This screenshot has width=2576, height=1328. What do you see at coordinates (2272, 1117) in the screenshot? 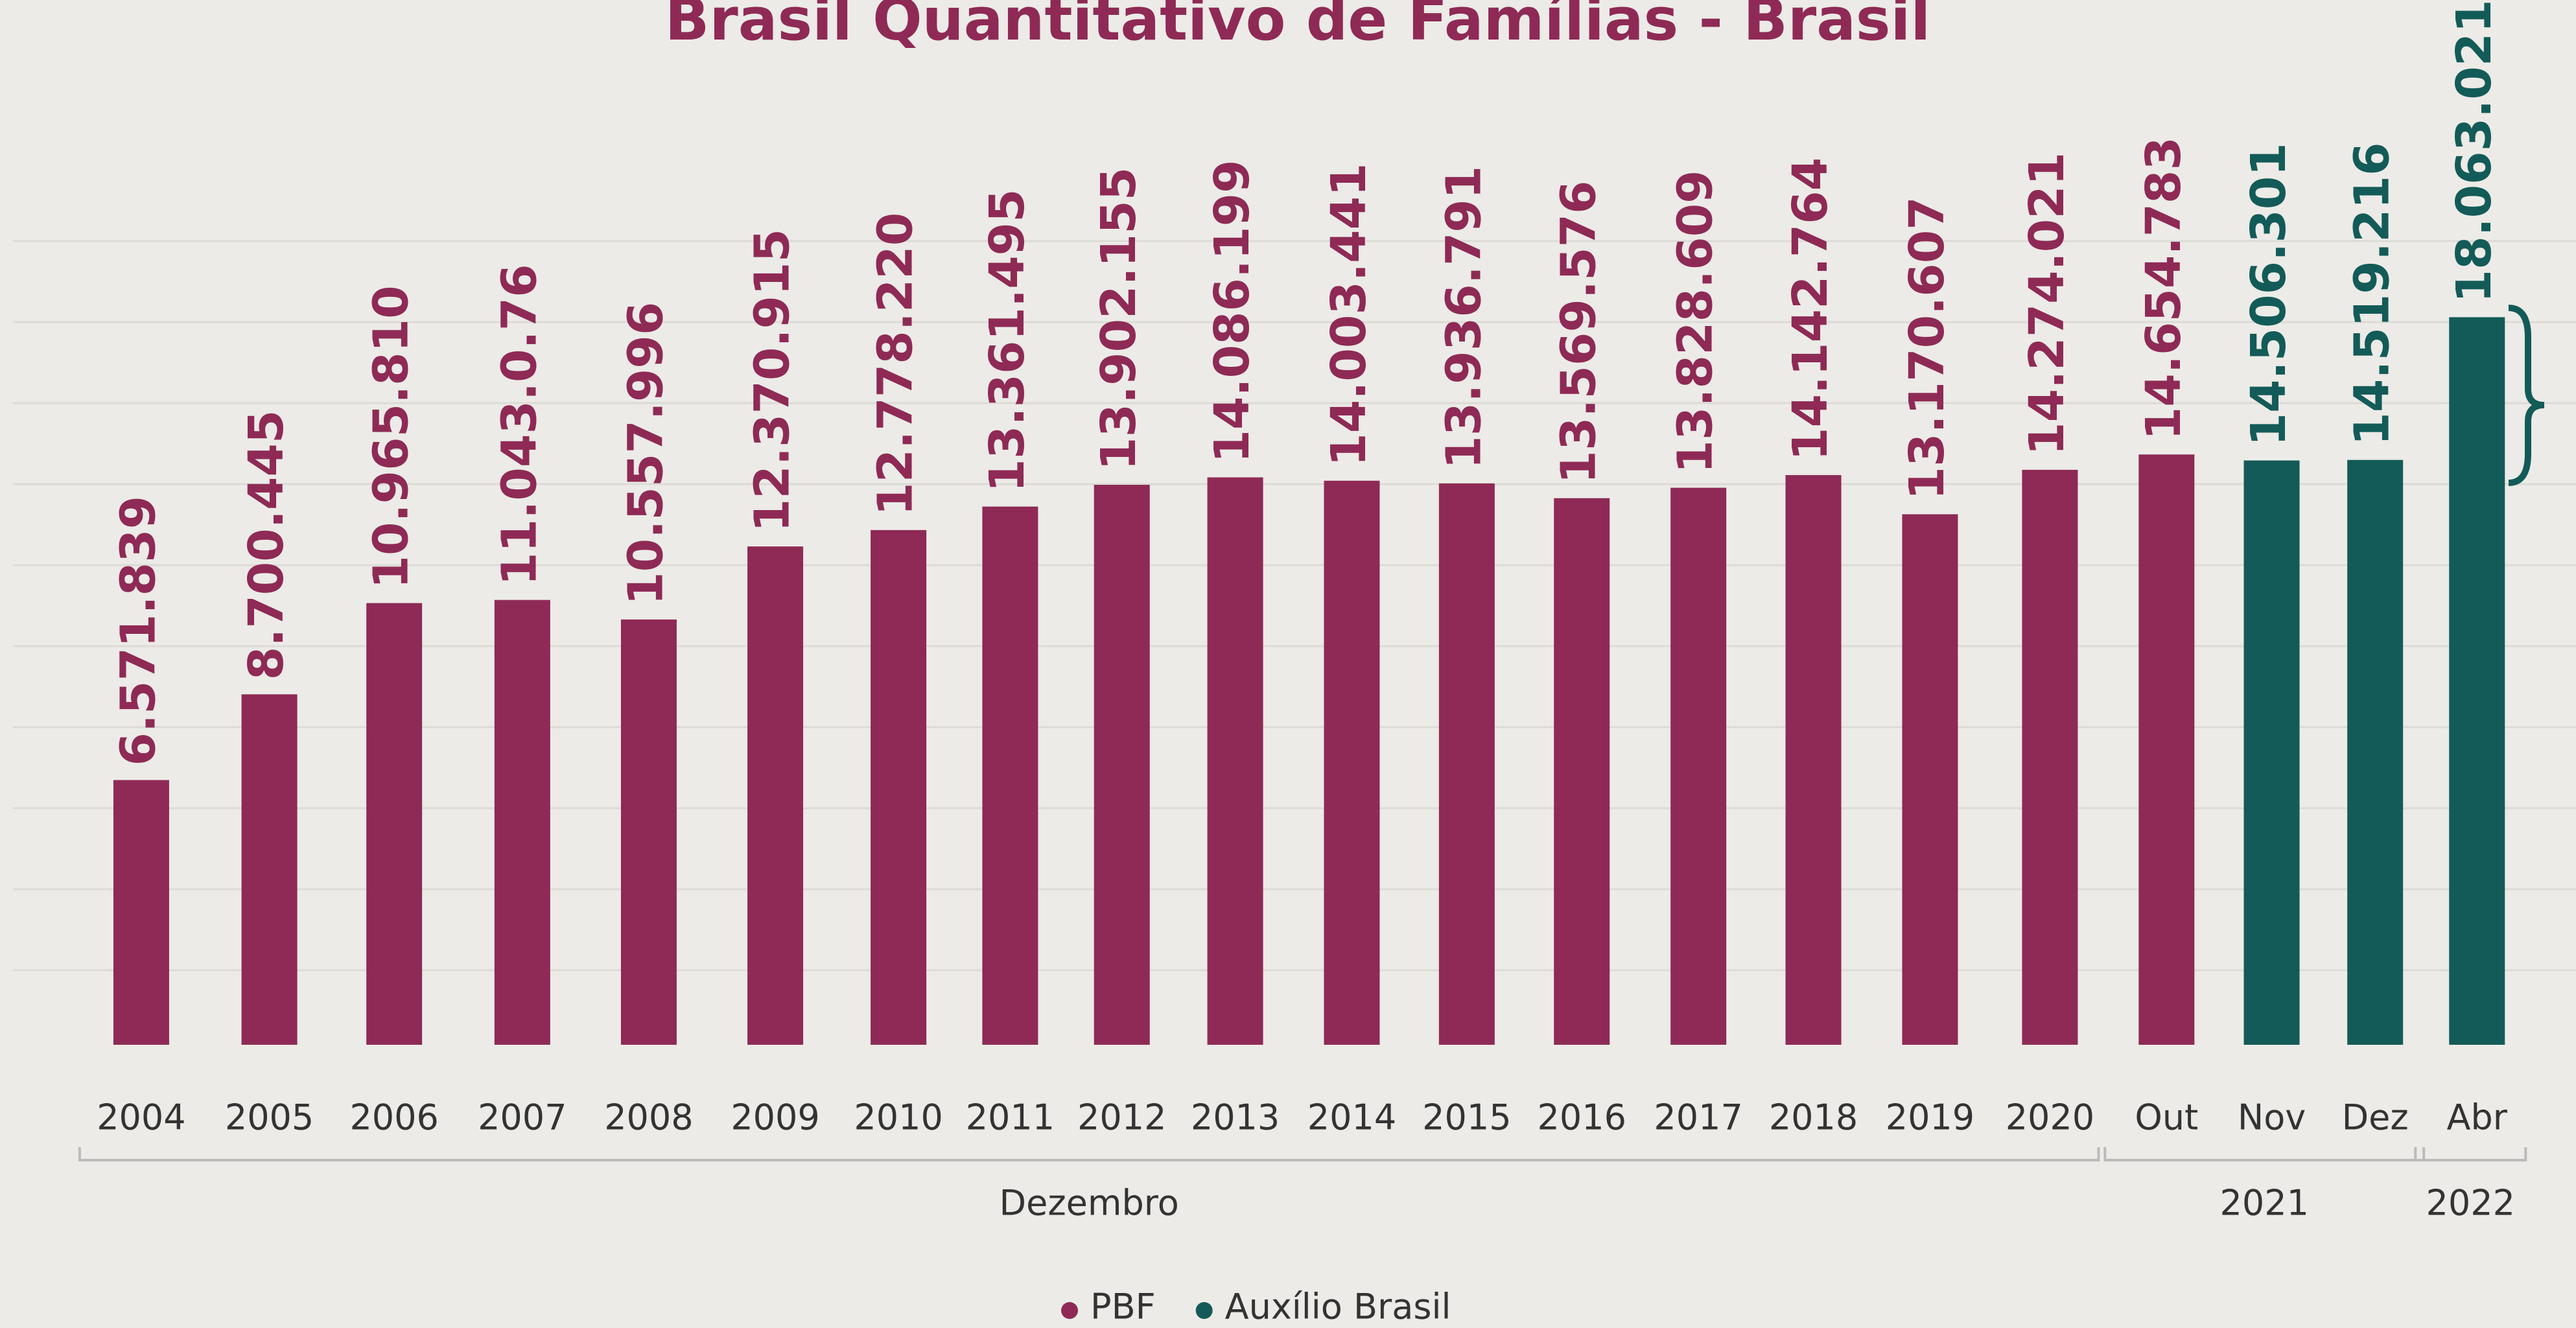
I see `x-tick-label: Nov` at bounding box center [2272, 1117].